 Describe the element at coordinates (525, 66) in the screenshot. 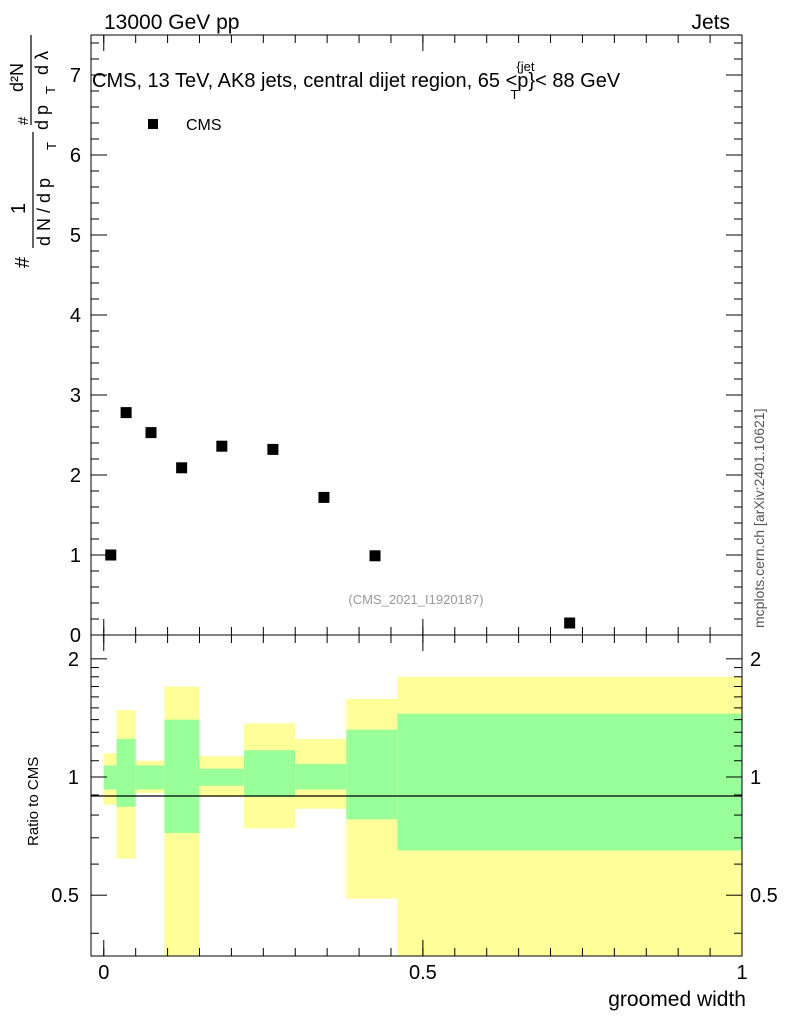

I see `chart-title-sup: {jet` at that location.